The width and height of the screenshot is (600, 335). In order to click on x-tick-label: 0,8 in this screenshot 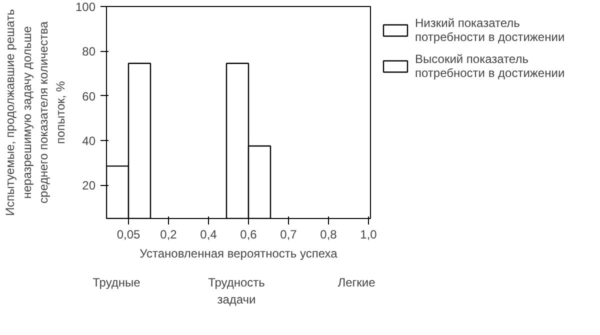, I will do `click(329, 235)`.